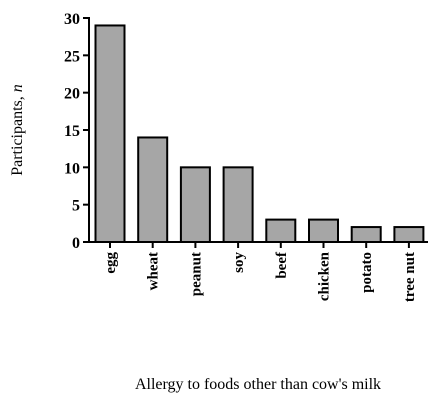  I want to click on y-tick-label: 10, so click(72, 168).